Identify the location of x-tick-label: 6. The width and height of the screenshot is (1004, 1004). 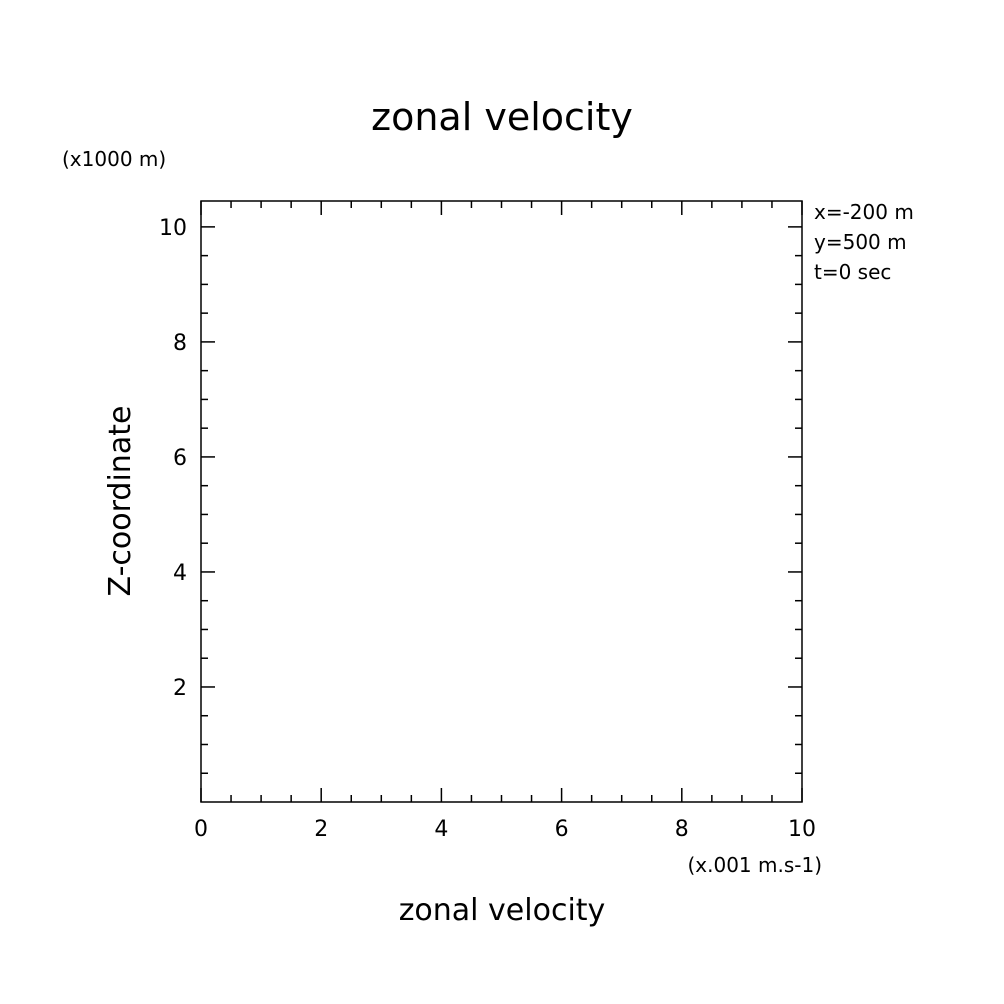
(562, 829).